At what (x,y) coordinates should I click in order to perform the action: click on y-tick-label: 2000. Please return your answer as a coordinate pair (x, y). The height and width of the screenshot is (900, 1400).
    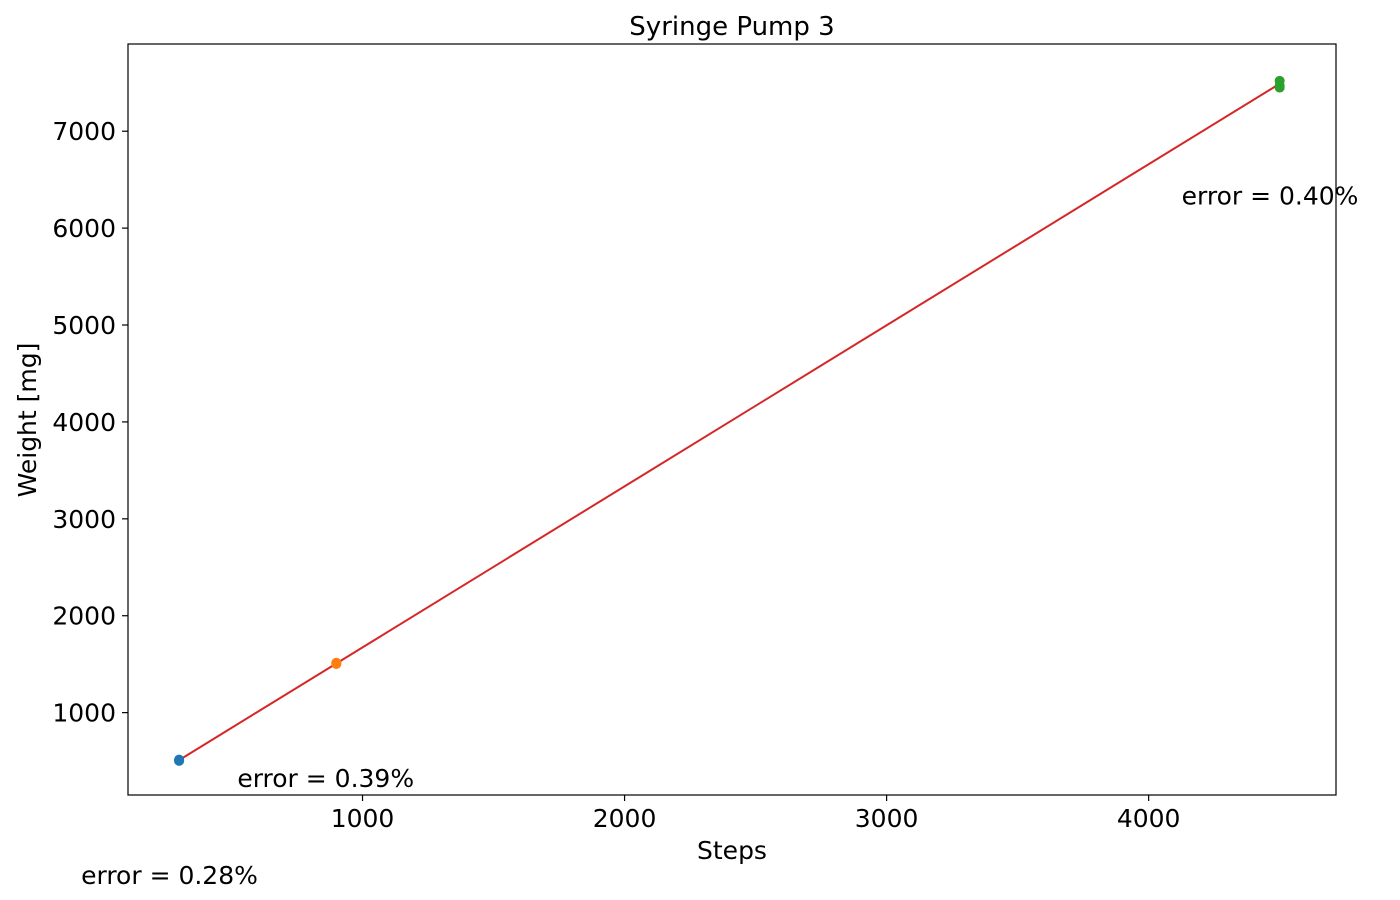
    Looking at the image, I should click on (84, 616).